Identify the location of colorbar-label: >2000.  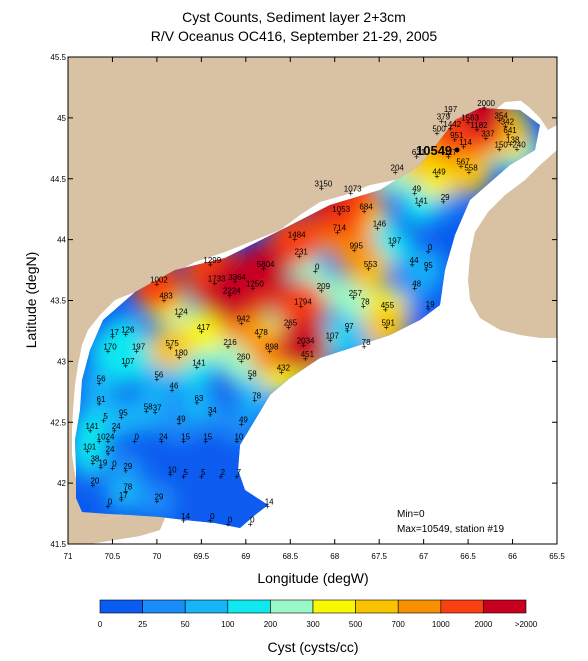
(526, 624).